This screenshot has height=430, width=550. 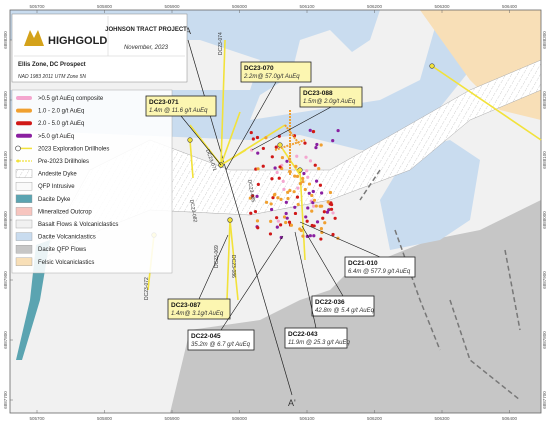 I want to click on y-coordinate-label: 6888100, so click(x=5, y=160).